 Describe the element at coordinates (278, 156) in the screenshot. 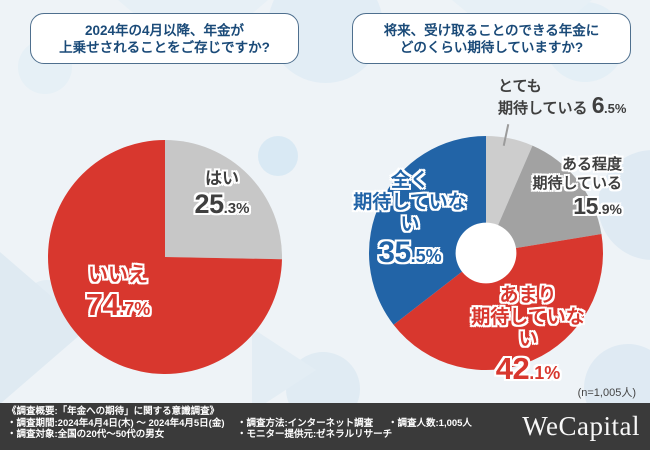

I see `bg-circle` at that location.